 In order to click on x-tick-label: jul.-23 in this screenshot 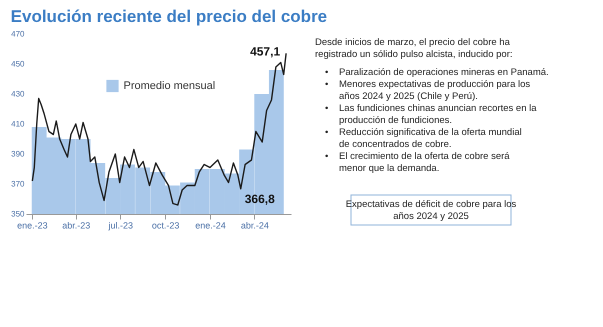, I will do `click(120, 225)`.